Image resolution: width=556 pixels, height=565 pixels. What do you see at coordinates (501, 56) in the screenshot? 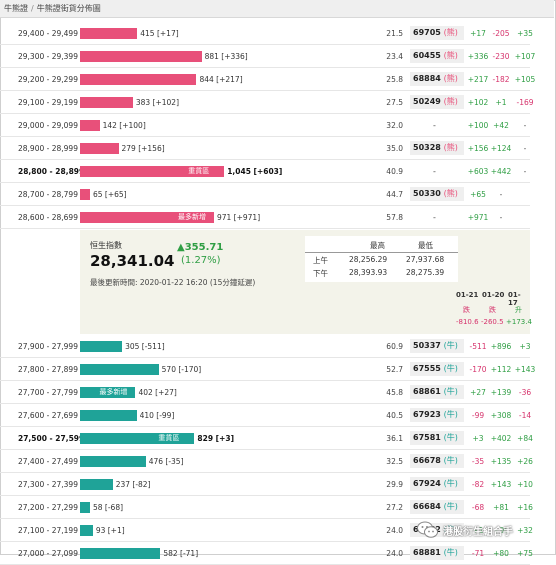
I see `daily-change: -230` at bounding box center [501, 56].